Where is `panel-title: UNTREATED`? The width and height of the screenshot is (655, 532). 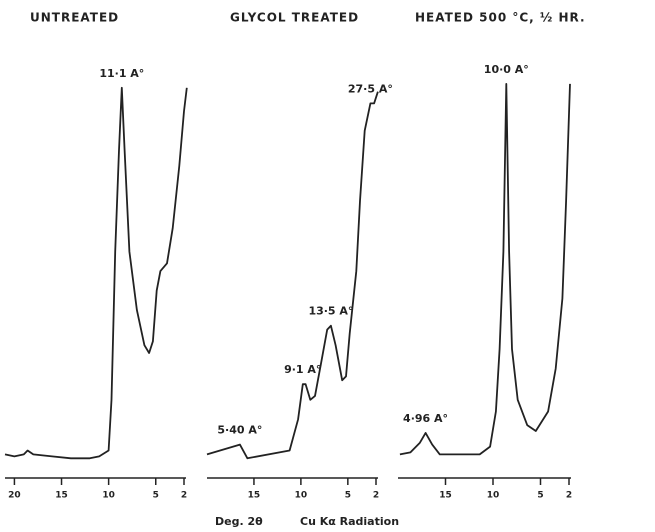
panel-title: UNTREATED is located at coordinates (74, 18).